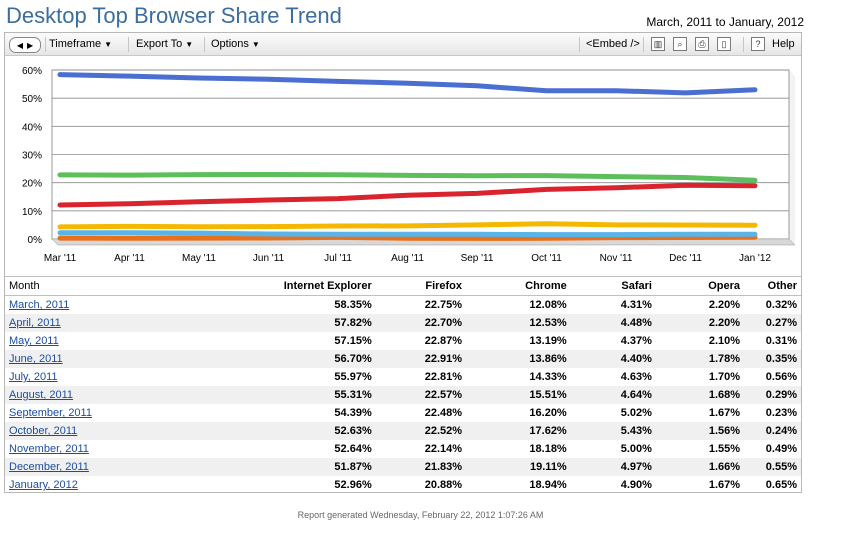  What do you see at coordinates (443, 413) in the screenshot?
I see `value-cell: 22.48%` at bounding box center [443, 413].